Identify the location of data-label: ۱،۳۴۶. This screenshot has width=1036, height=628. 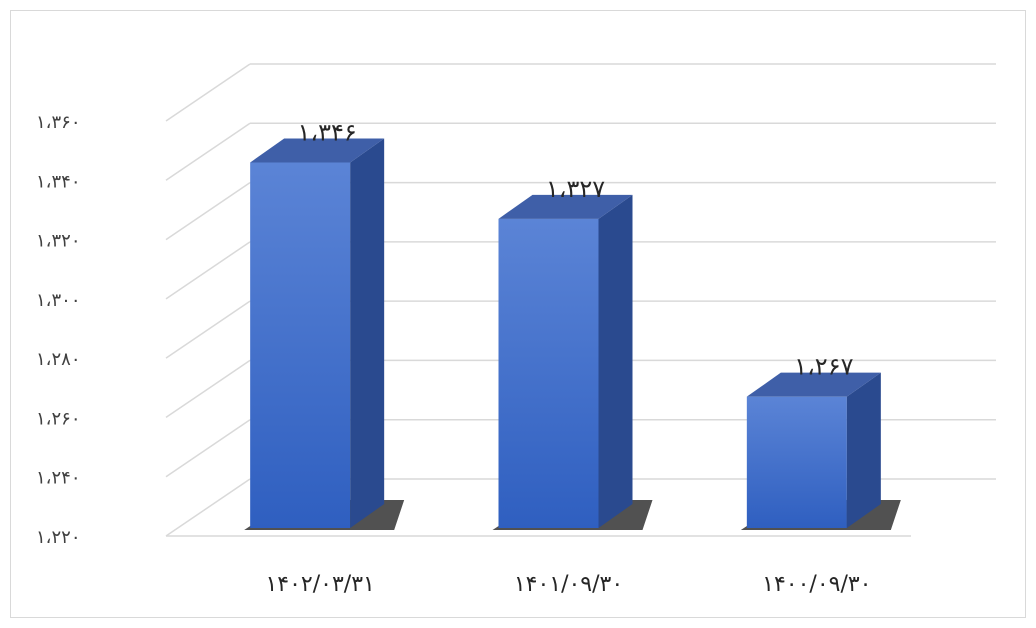
(327, 133).